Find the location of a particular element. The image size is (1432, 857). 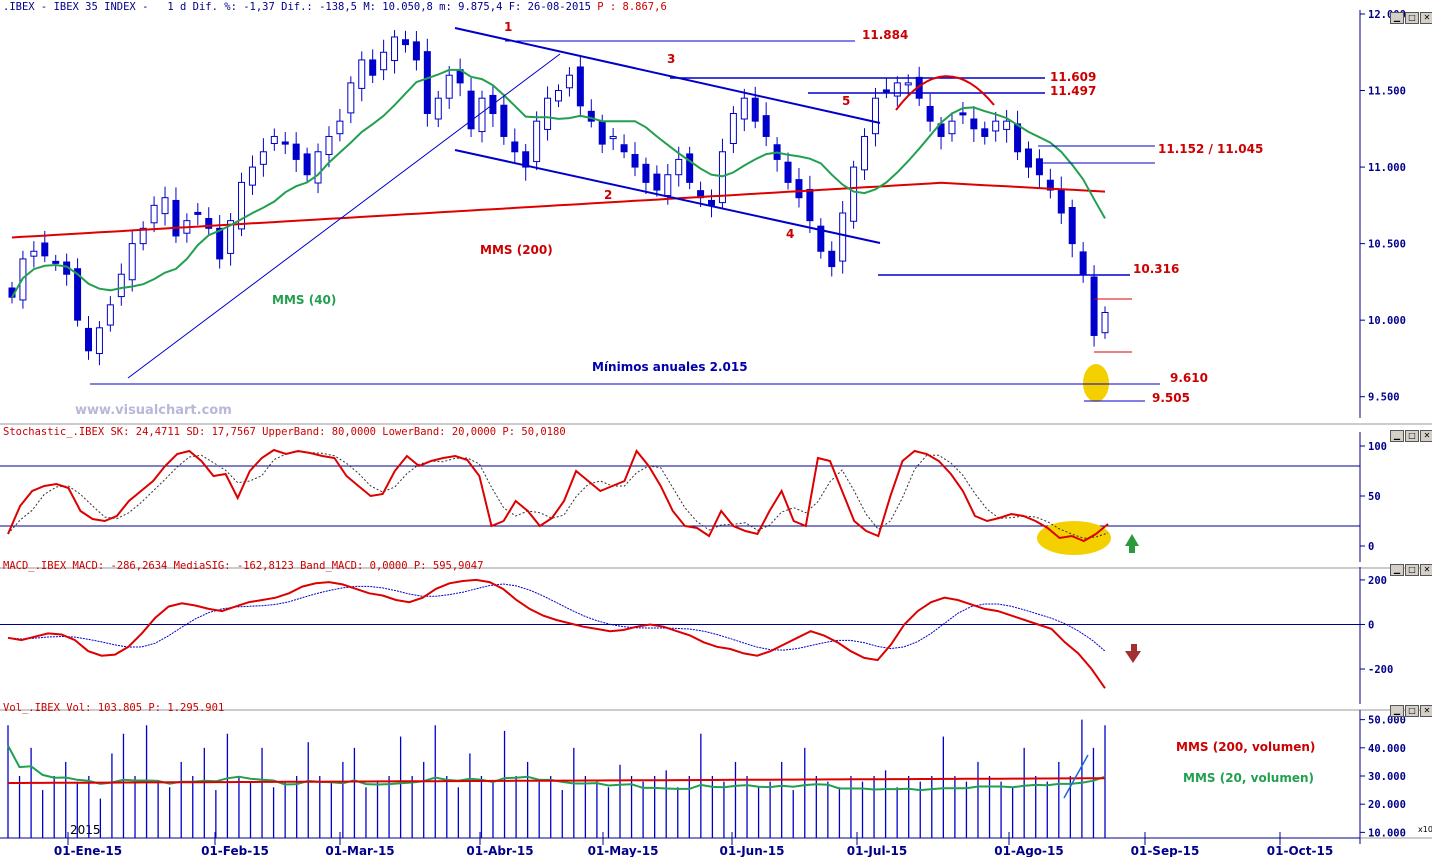

date-tick-label: 01-May-15 is located at coordinates (623, 850).